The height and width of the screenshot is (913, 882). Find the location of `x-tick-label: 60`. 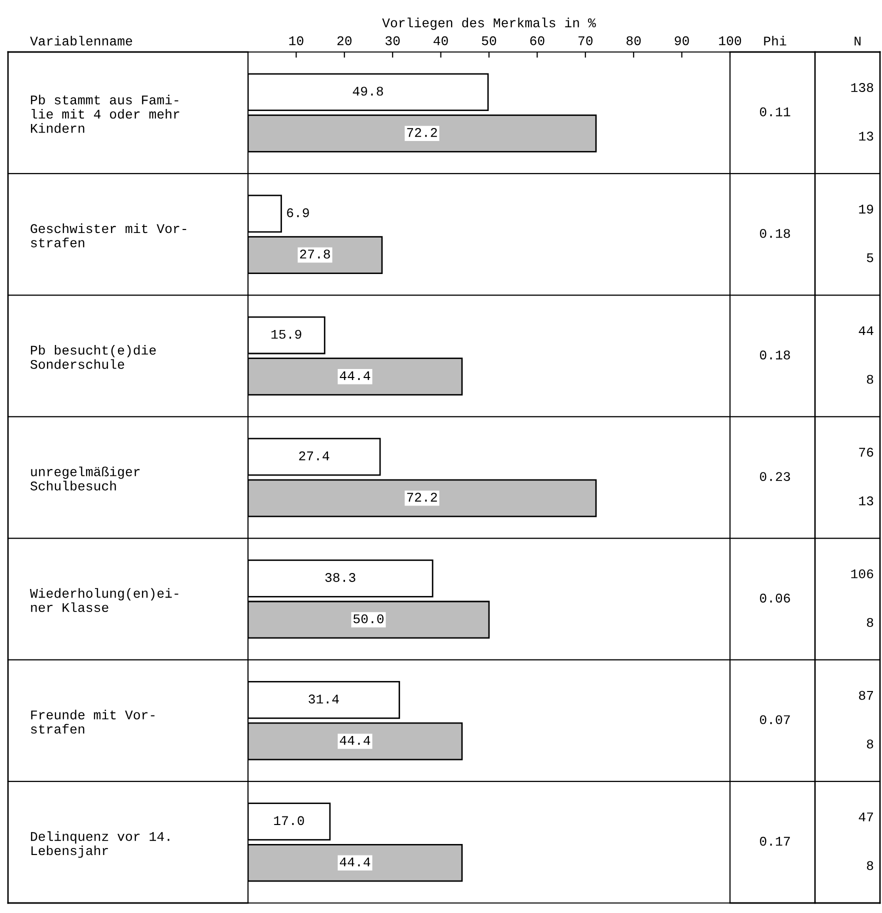

x-tick-label: 60 is located at coordinates (537, 41).